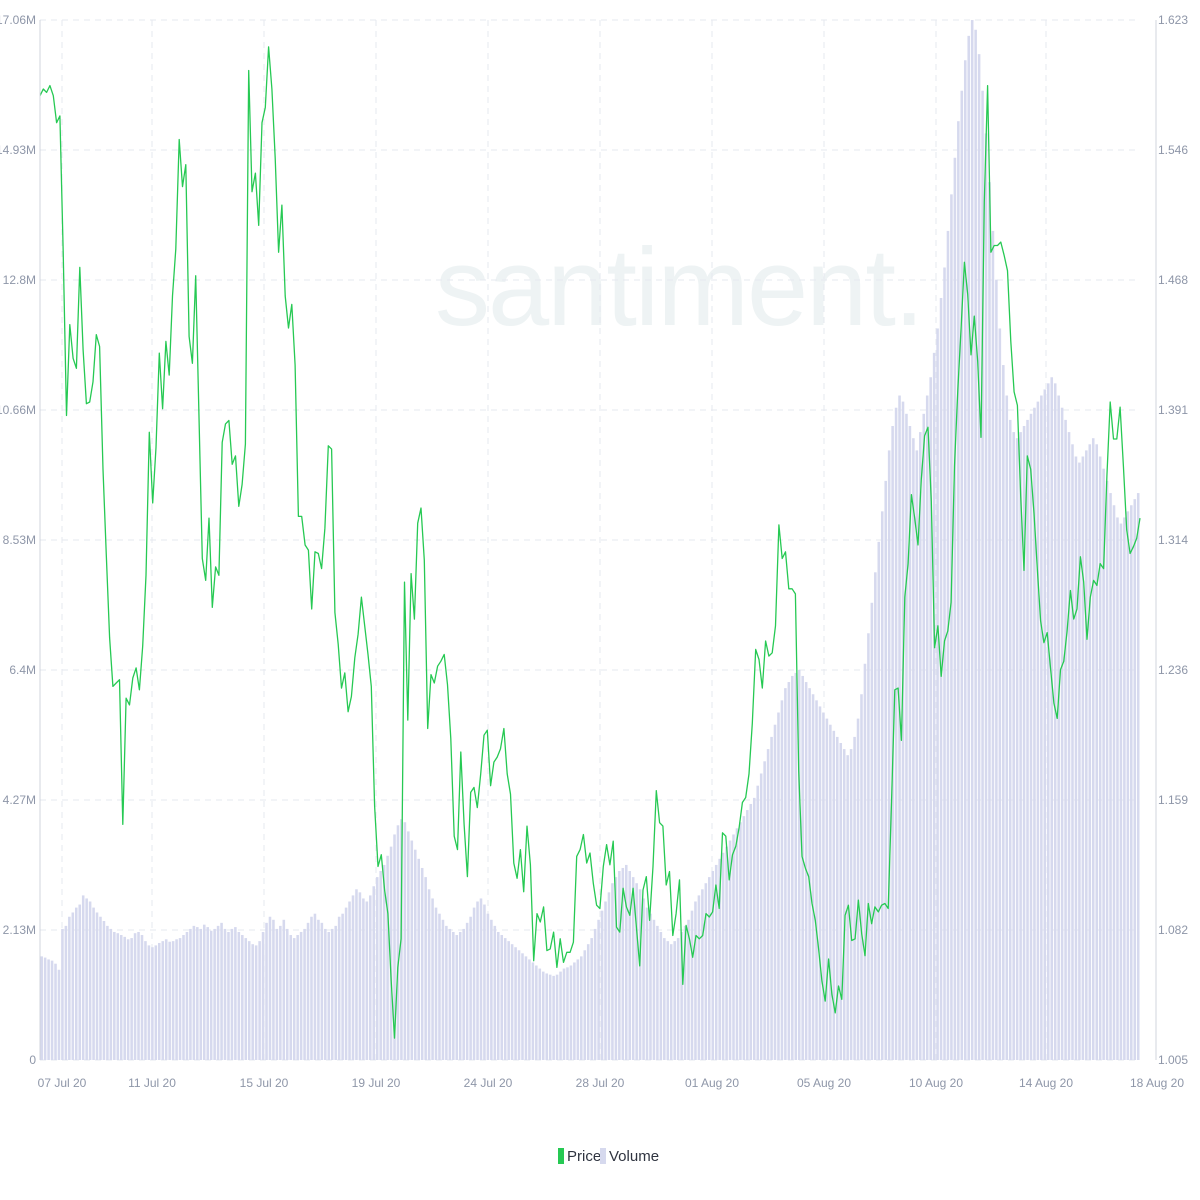  What do you see at coordinates (18, 410) in the screenshot?
I see `left-tick-label: 10.66M` at bounding box center [18, 410].